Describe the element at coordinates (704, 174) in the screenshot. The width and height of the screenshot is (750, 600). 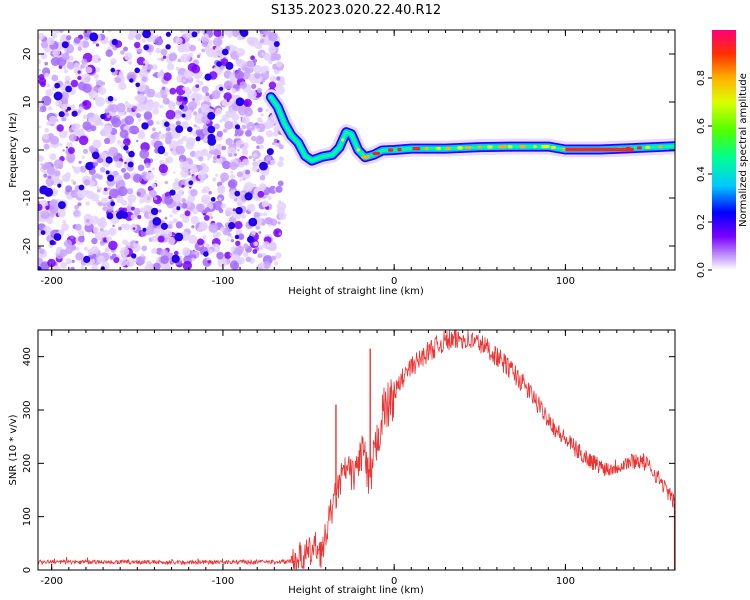
I see `colorbar-ticks: 0.0 0.2 0.4 0.6 0.8` at that location.